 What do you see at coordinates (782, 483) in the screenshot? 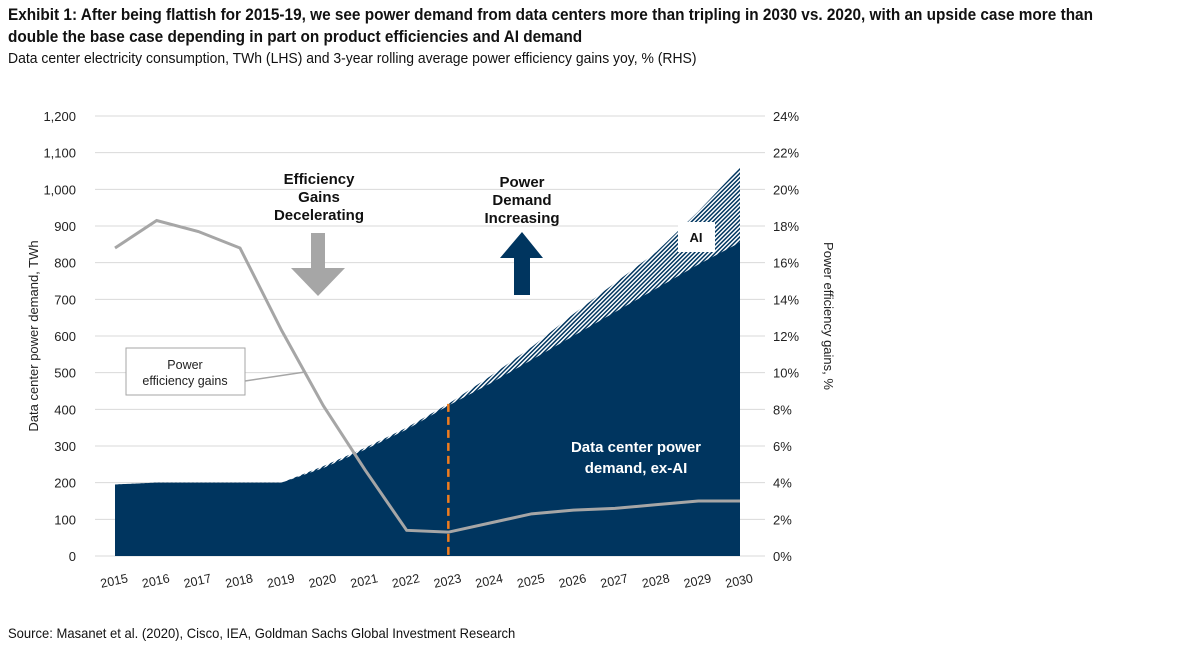
I see `y2-tick-label: 4%` at bounding box center [782, 483].